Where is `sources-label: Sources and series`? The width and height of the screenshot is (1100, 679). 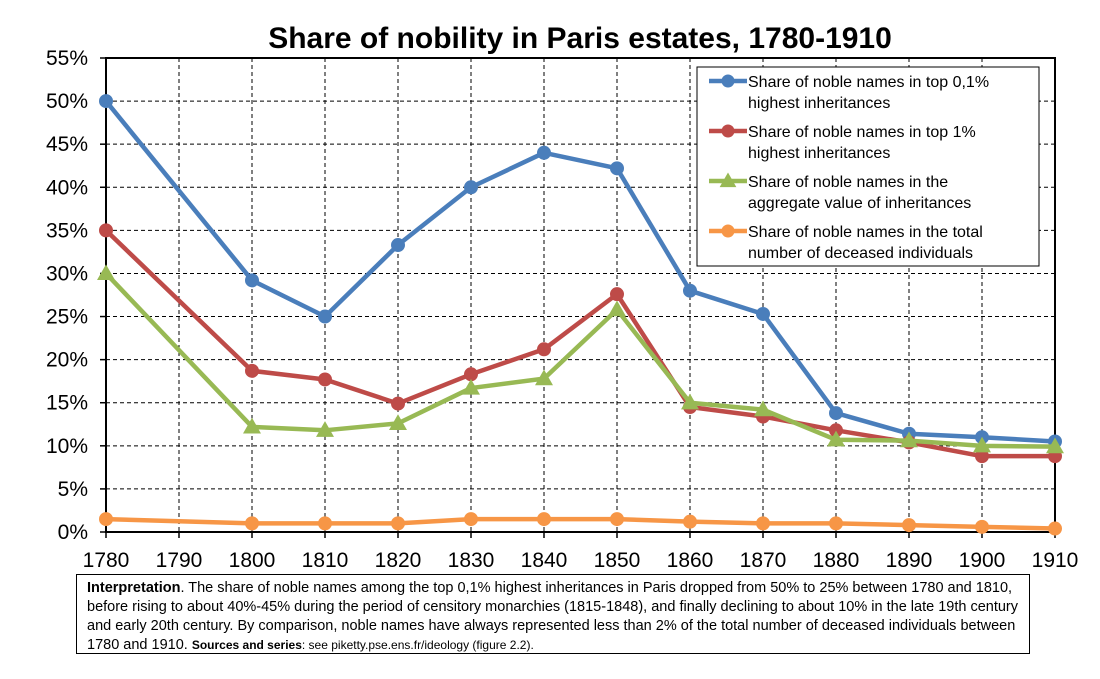
sources-label: Sources and series is located at coordinates (246, 645).